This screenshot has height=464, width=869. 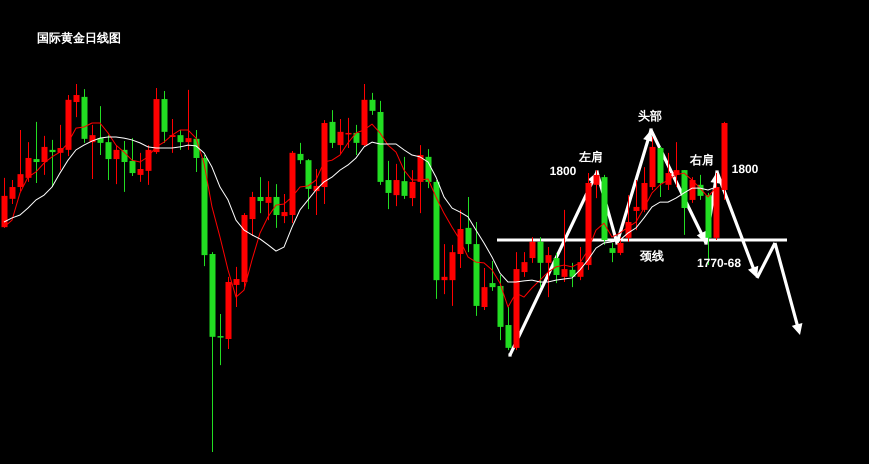 What do you see at coordinates (650, 116) in the screenshot?
I see `annotation: 头部` at bounding box center [650, 116].